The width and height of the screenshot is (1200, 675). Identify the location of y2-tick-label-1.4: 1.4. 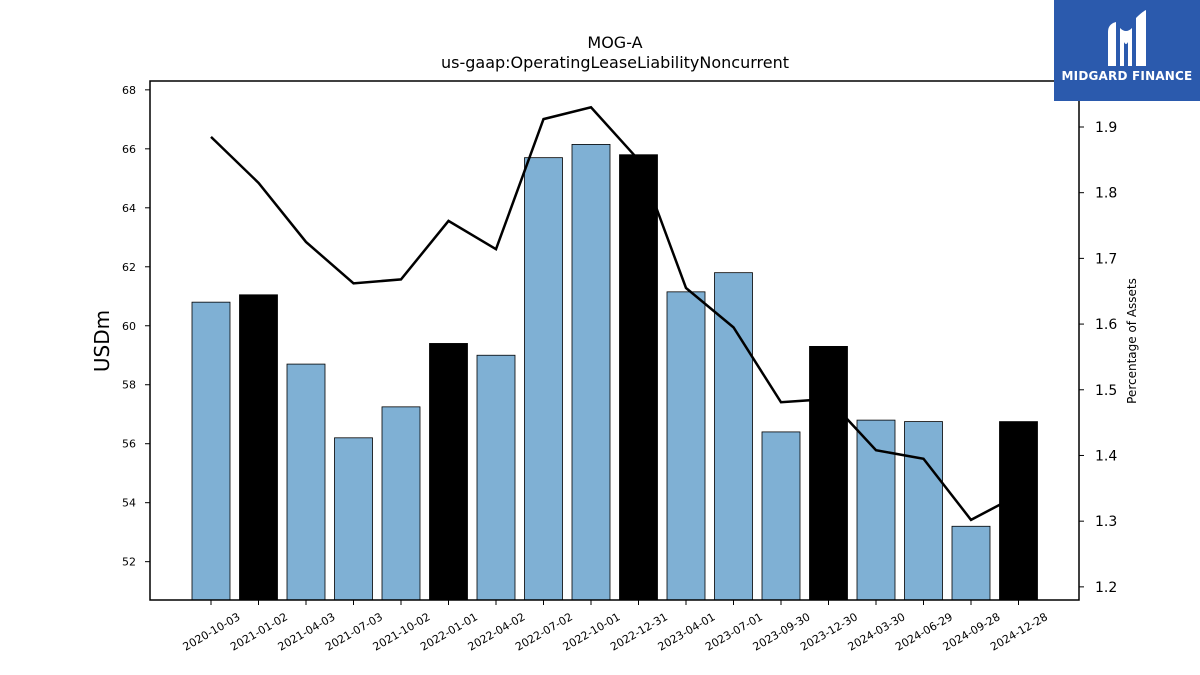
(1106, 456).